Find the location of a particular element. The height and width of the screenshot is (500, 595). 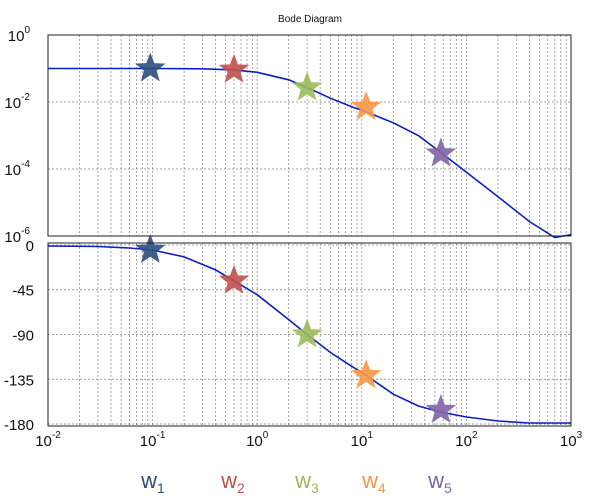

phase-y-tick-label: -135 is located at coordinates (19, 380).